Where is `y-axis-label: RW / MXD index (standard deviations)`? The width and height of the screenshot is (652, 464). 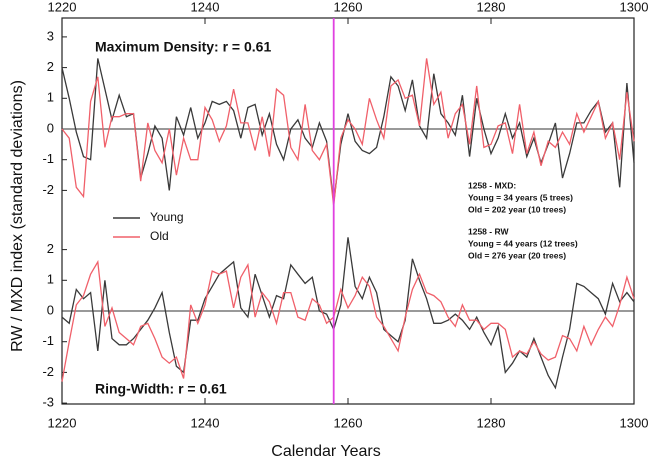
y-axis-label: RW / MXD index (standard deviations) is located at coordinates (17, 216).